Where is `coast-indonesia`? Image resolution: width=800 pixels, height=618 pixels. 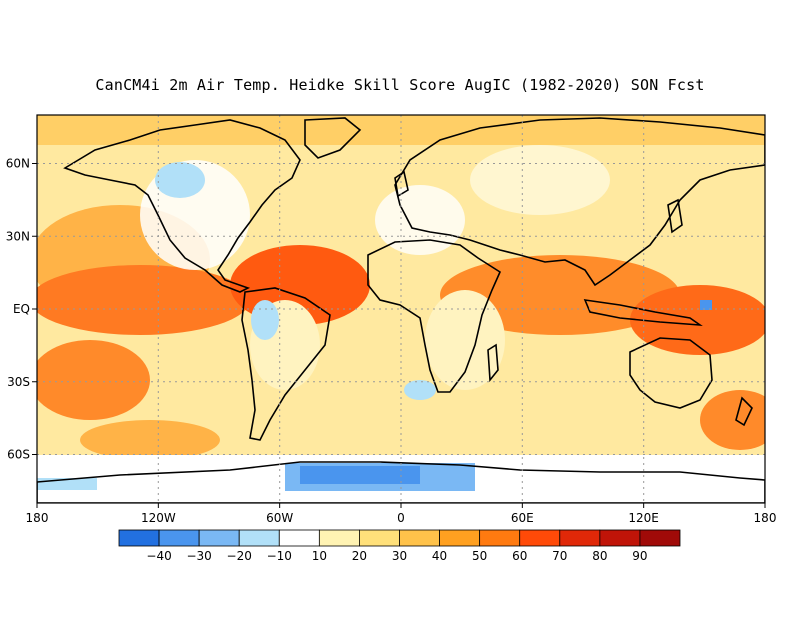 coast-indonesia is located at coordinates (643, 313).